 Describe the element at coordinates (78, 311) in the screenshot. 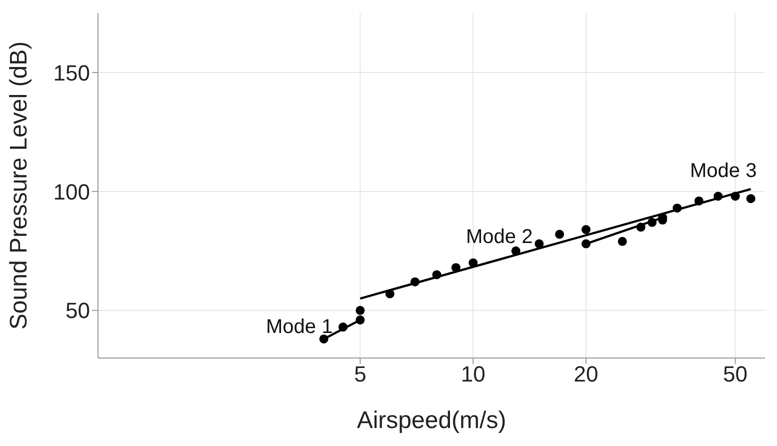

I see `y-tick-label: 50` at that location.